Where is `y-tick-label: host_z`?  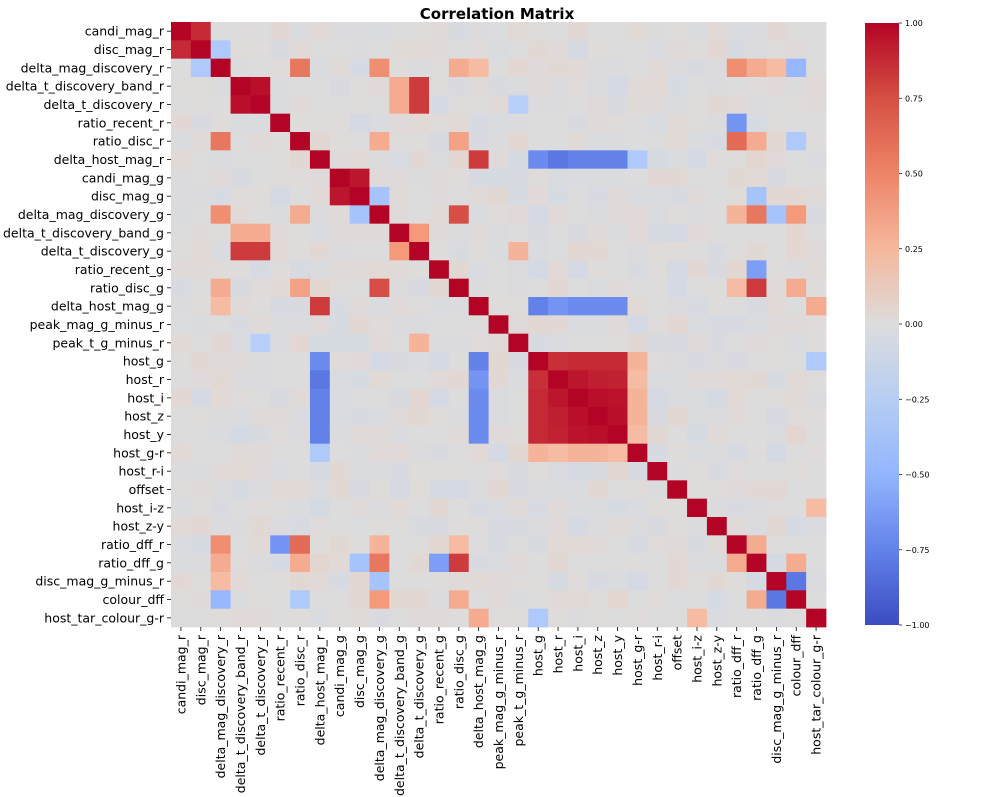 y-tick-label: host_z is located at coordinates (144, 416).